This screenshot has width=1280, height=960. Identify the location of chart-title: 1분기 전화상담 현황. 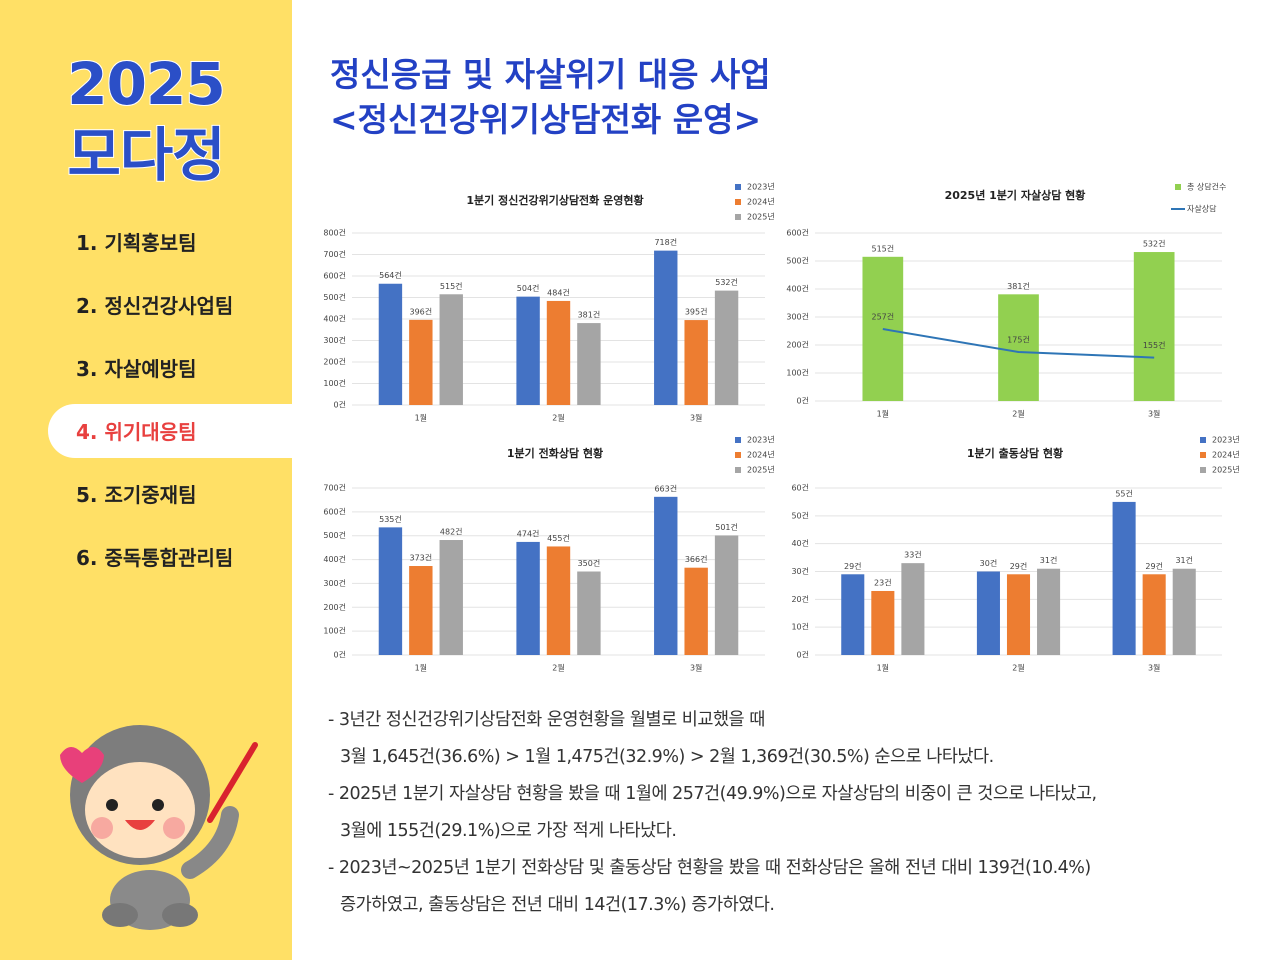
(555, 453).